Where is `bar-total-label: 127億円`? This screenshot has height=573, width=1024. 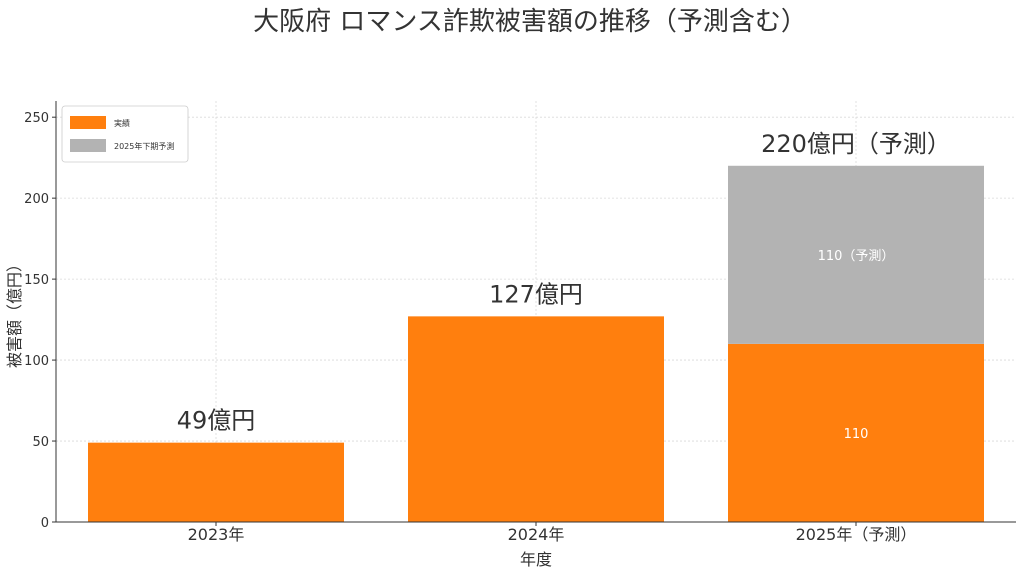
bar-total-label: 127億円 is located at coordinates (536, 294).